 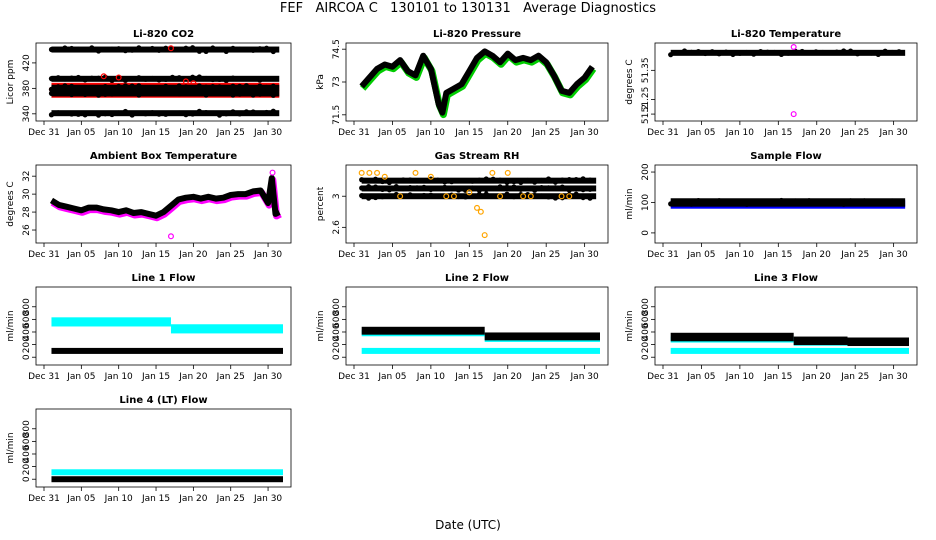 I want to click on x-tick-label: Jan 15, so click(x=155, y=255).